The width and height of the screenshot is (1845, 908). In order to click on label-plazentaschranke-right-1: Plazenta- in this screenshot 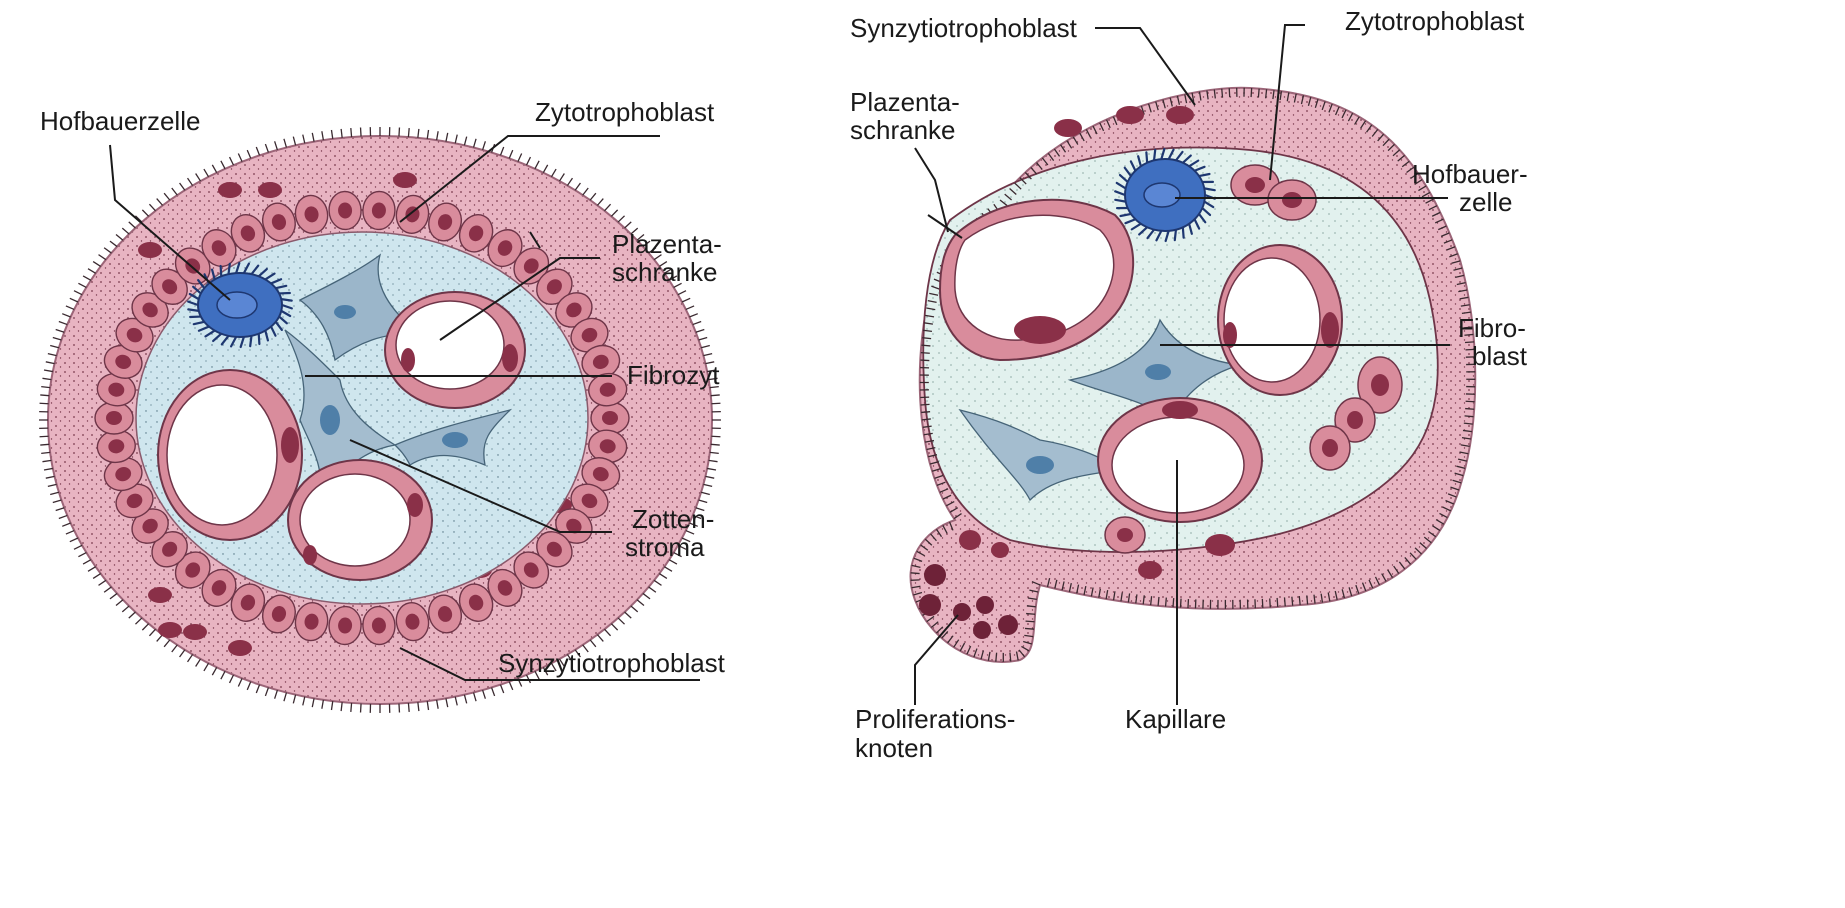, I will do `click(905, 102)`.